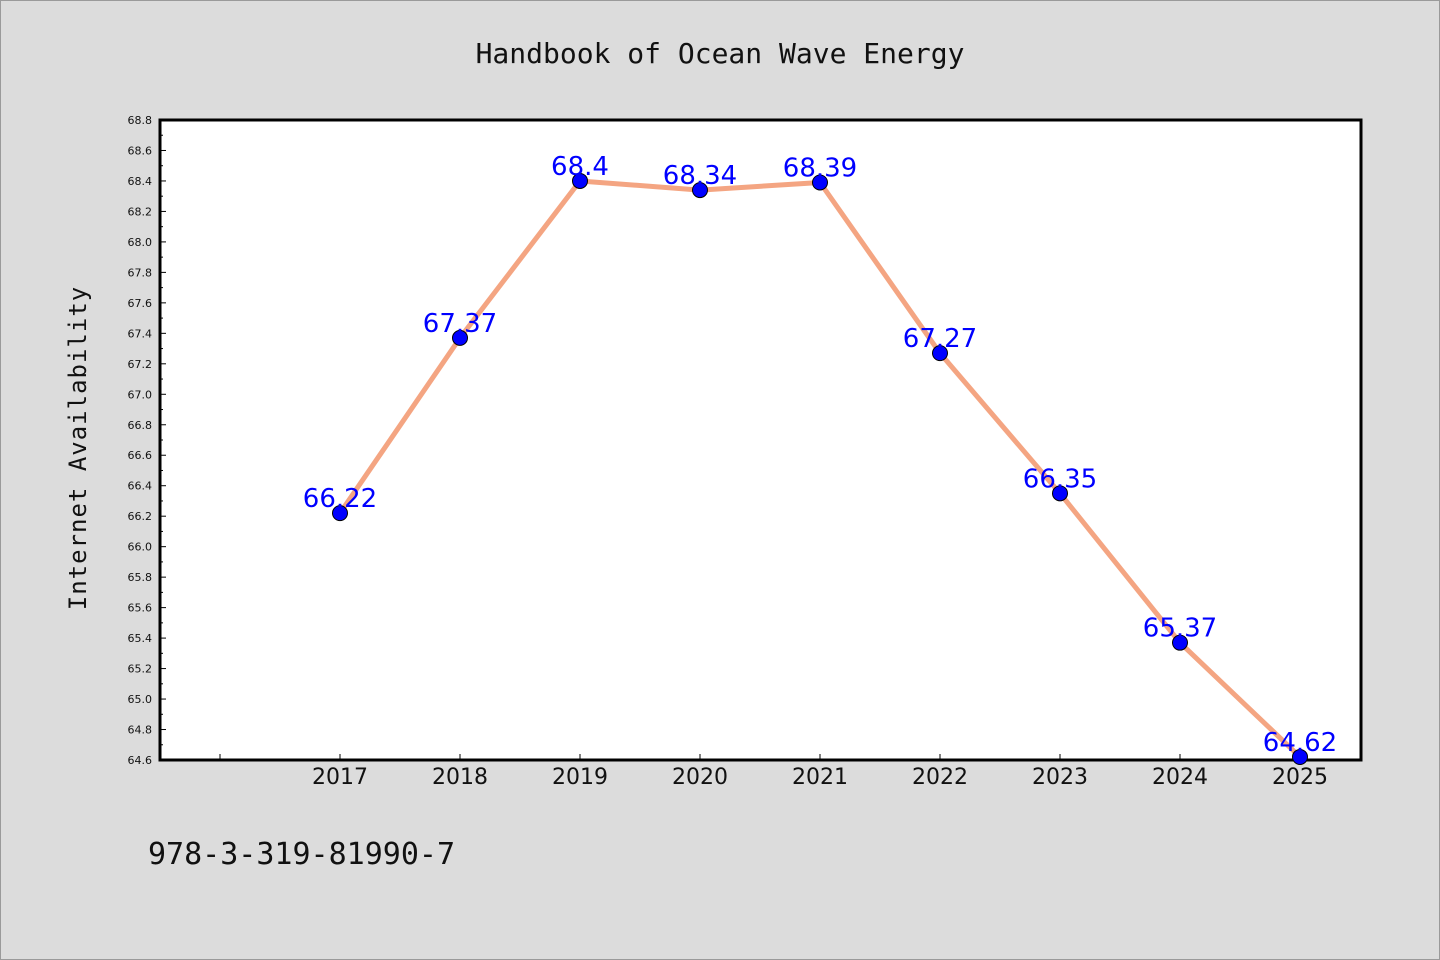  What do you see at coordinates (1180, 777) in the screenshot?
I see `x-tick-label: 2024` at bounding box center [1180, 777].